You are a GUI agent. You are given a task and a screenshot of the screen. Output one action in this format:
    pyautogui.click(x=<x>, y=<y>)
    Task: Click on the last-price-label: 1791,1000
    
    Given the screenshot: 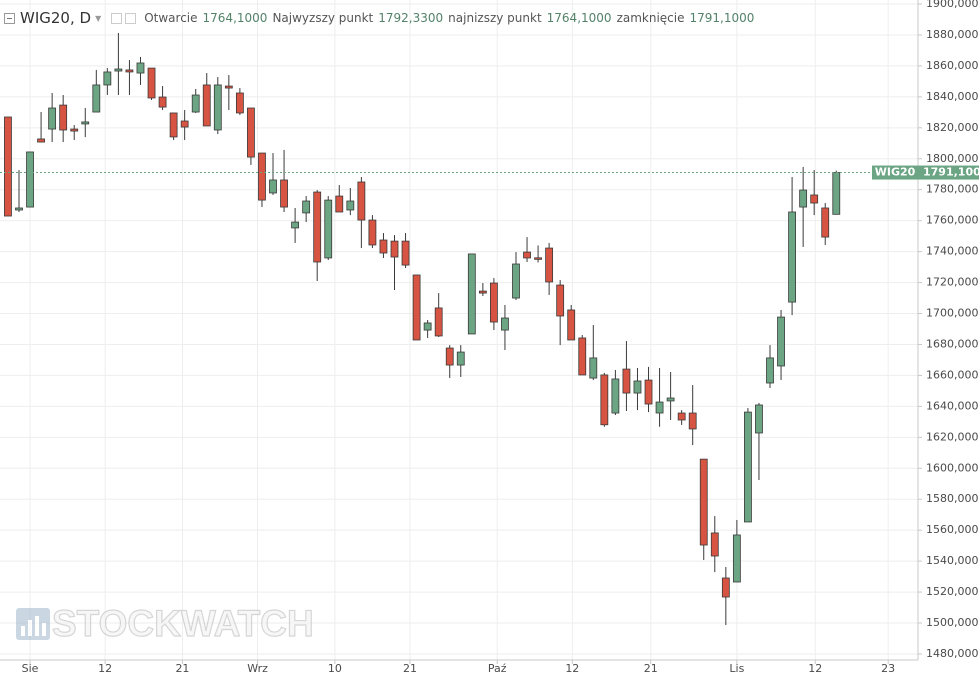 What is the action you would take?
    pyautogui.click(x=951, y=172)
    